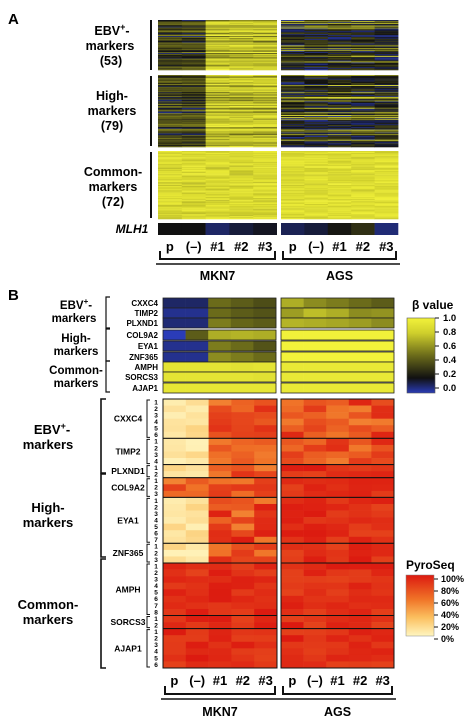  What do you see at coordinates (113, 202) in the screenshot?
I see `group-label-count: (72)` at bounding box center [113, 202].